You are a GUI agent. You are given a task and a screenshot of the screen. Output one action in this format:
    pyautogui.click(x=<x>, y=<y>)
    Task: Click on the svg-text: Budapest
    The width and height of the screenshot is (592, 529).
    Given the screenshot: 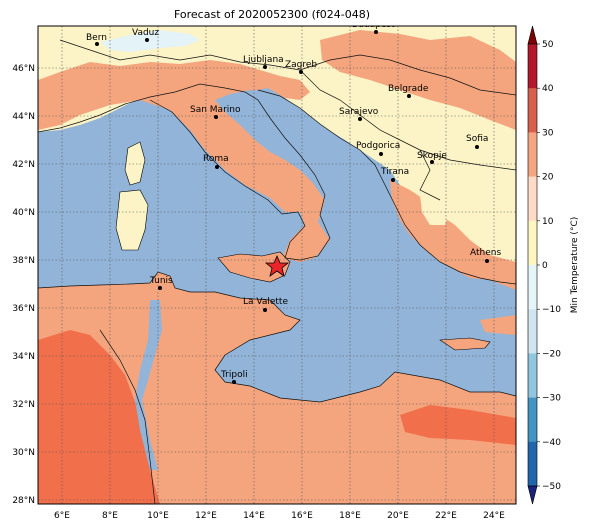 What is the action you would take?
    pyautogui.click(x=373, y=25)
    